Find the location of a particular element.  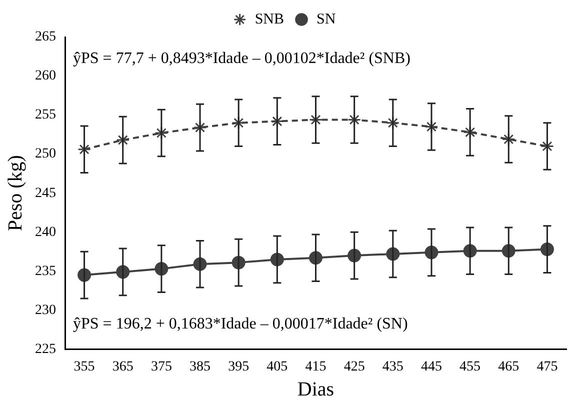

x-tick-label: 455 is located at coordinates (470, 366).